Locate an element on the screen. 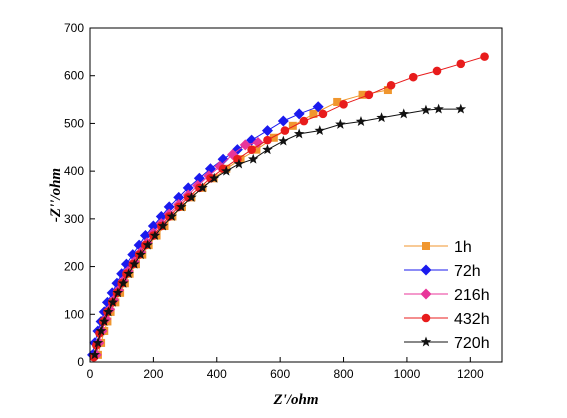  x-tick-label: 600 is located at coordinates (280, 374).